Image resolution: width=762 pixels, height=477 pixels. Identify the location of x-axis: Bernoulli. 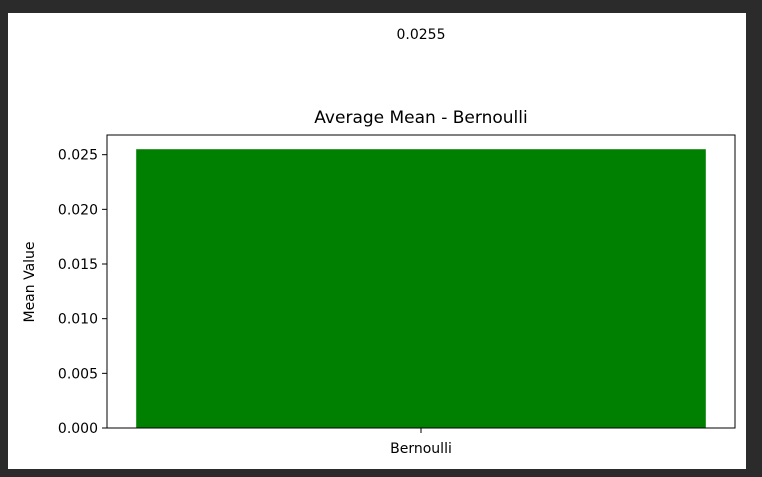
(421, 442).